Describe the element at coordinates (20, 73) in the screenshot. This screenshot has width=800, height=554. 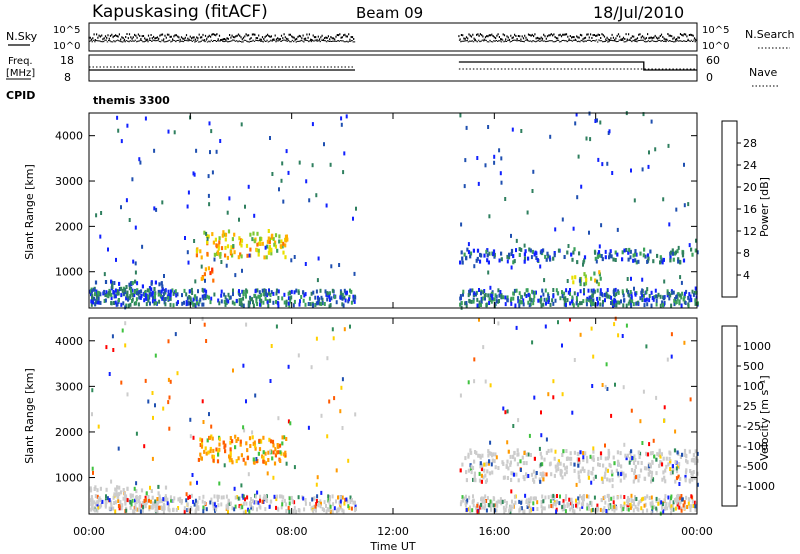
I see `freq-label-2: [MHz]` at that location.